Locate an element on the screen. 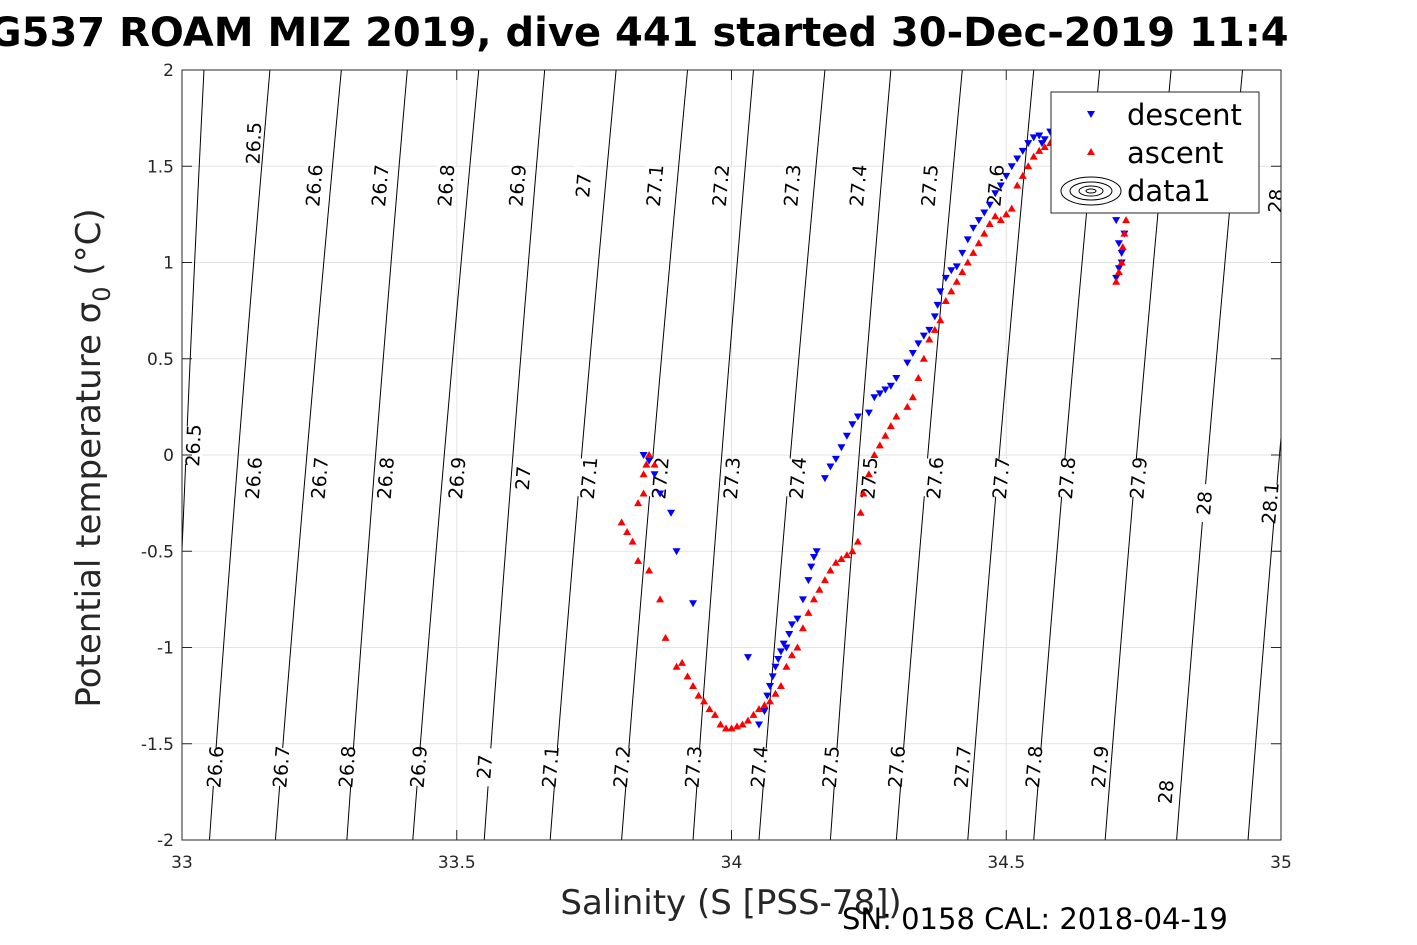  isopycnal-label: 27.3 is located at coordinates (693, 767).